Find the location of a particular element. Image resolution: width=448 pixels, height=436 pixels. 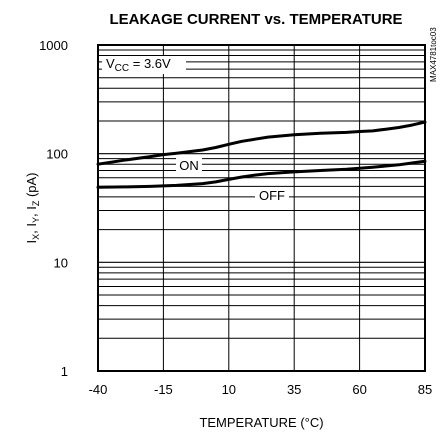

curves is located at coordinates (261, 154).